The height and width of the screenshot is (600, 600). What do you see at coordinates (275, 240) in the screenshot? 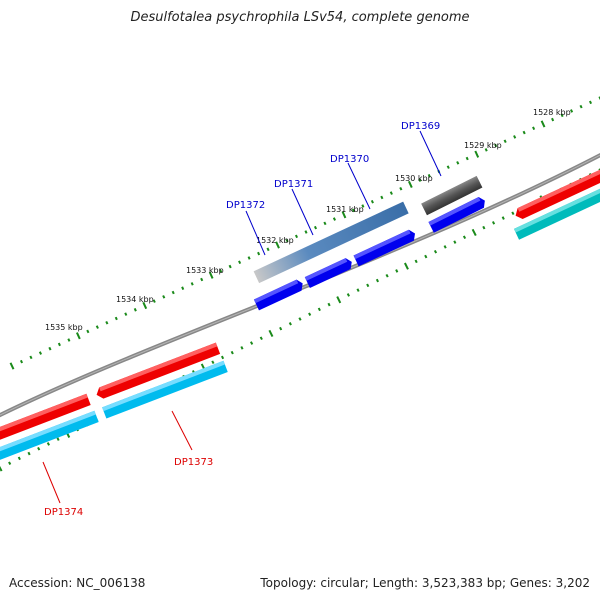
I see `tick-label-1532: 1532 kbp` at bounding box center [275, 240].